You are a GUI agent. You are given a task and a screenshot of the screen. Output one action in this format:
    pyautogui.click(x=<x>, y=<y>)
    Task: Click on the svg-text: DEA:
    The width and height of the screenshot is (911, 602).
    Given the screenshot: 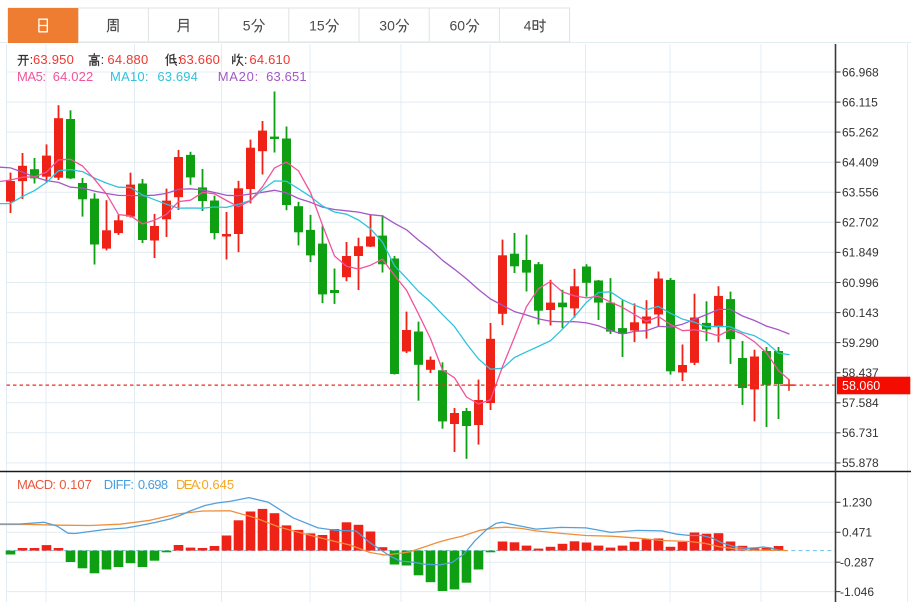 What is the action you would take?
    pyautogui.click(x=189, y=484)
    